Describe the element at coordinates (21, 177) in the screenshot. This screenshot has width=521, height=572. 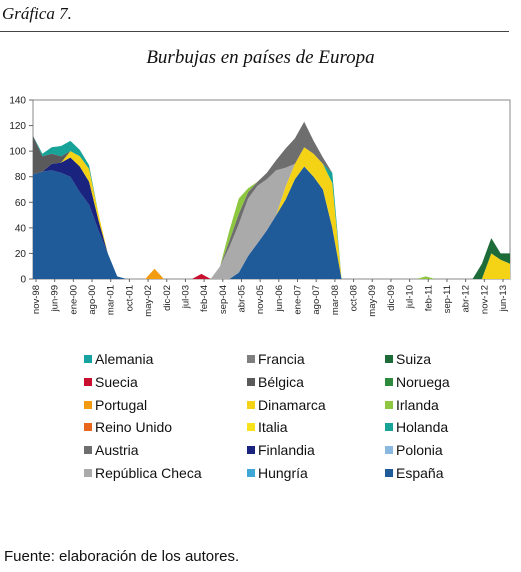
I see `y-tick-label: 80` at that location.